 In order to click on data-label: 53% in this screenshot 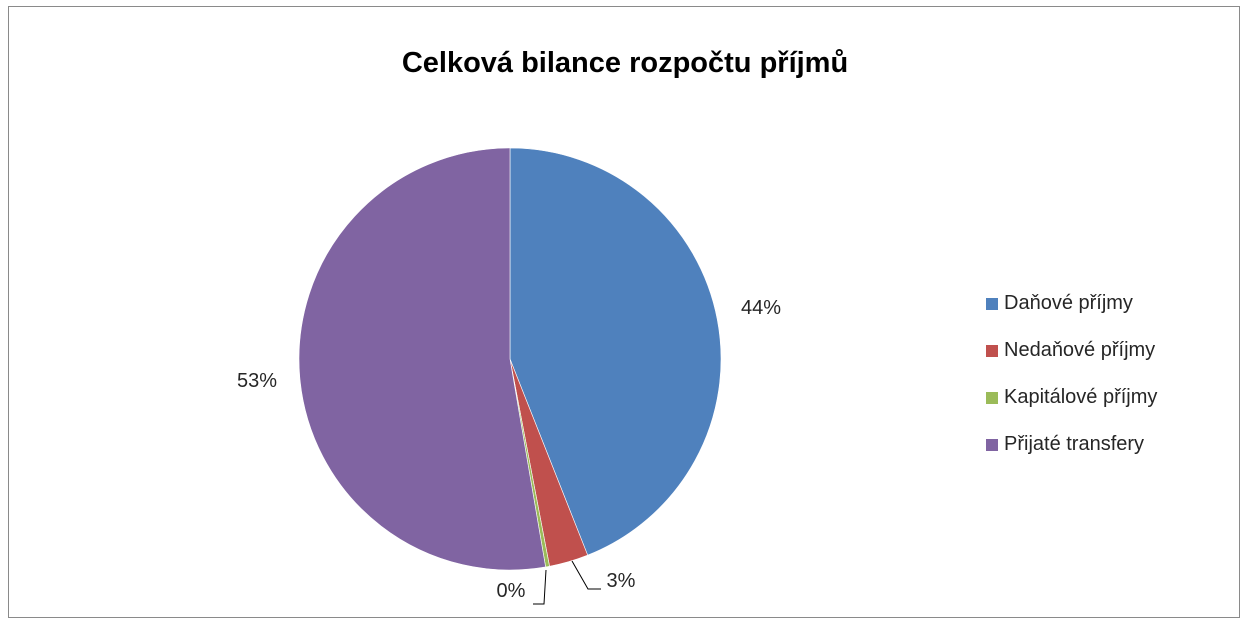, I will do `click(257, 381)`.